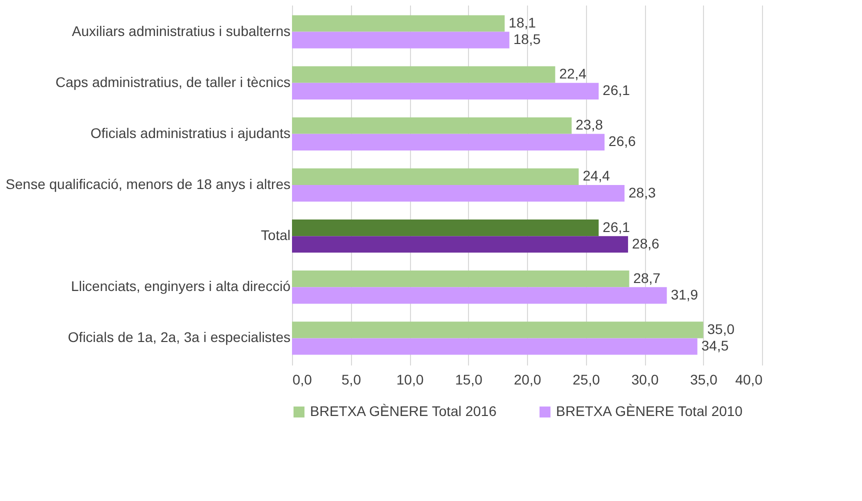 The width and height of the screenshot is (862, 501). Describe the element at coordinates (573, 74) in the screenshot. I see `data-label: 22,4` at that location.